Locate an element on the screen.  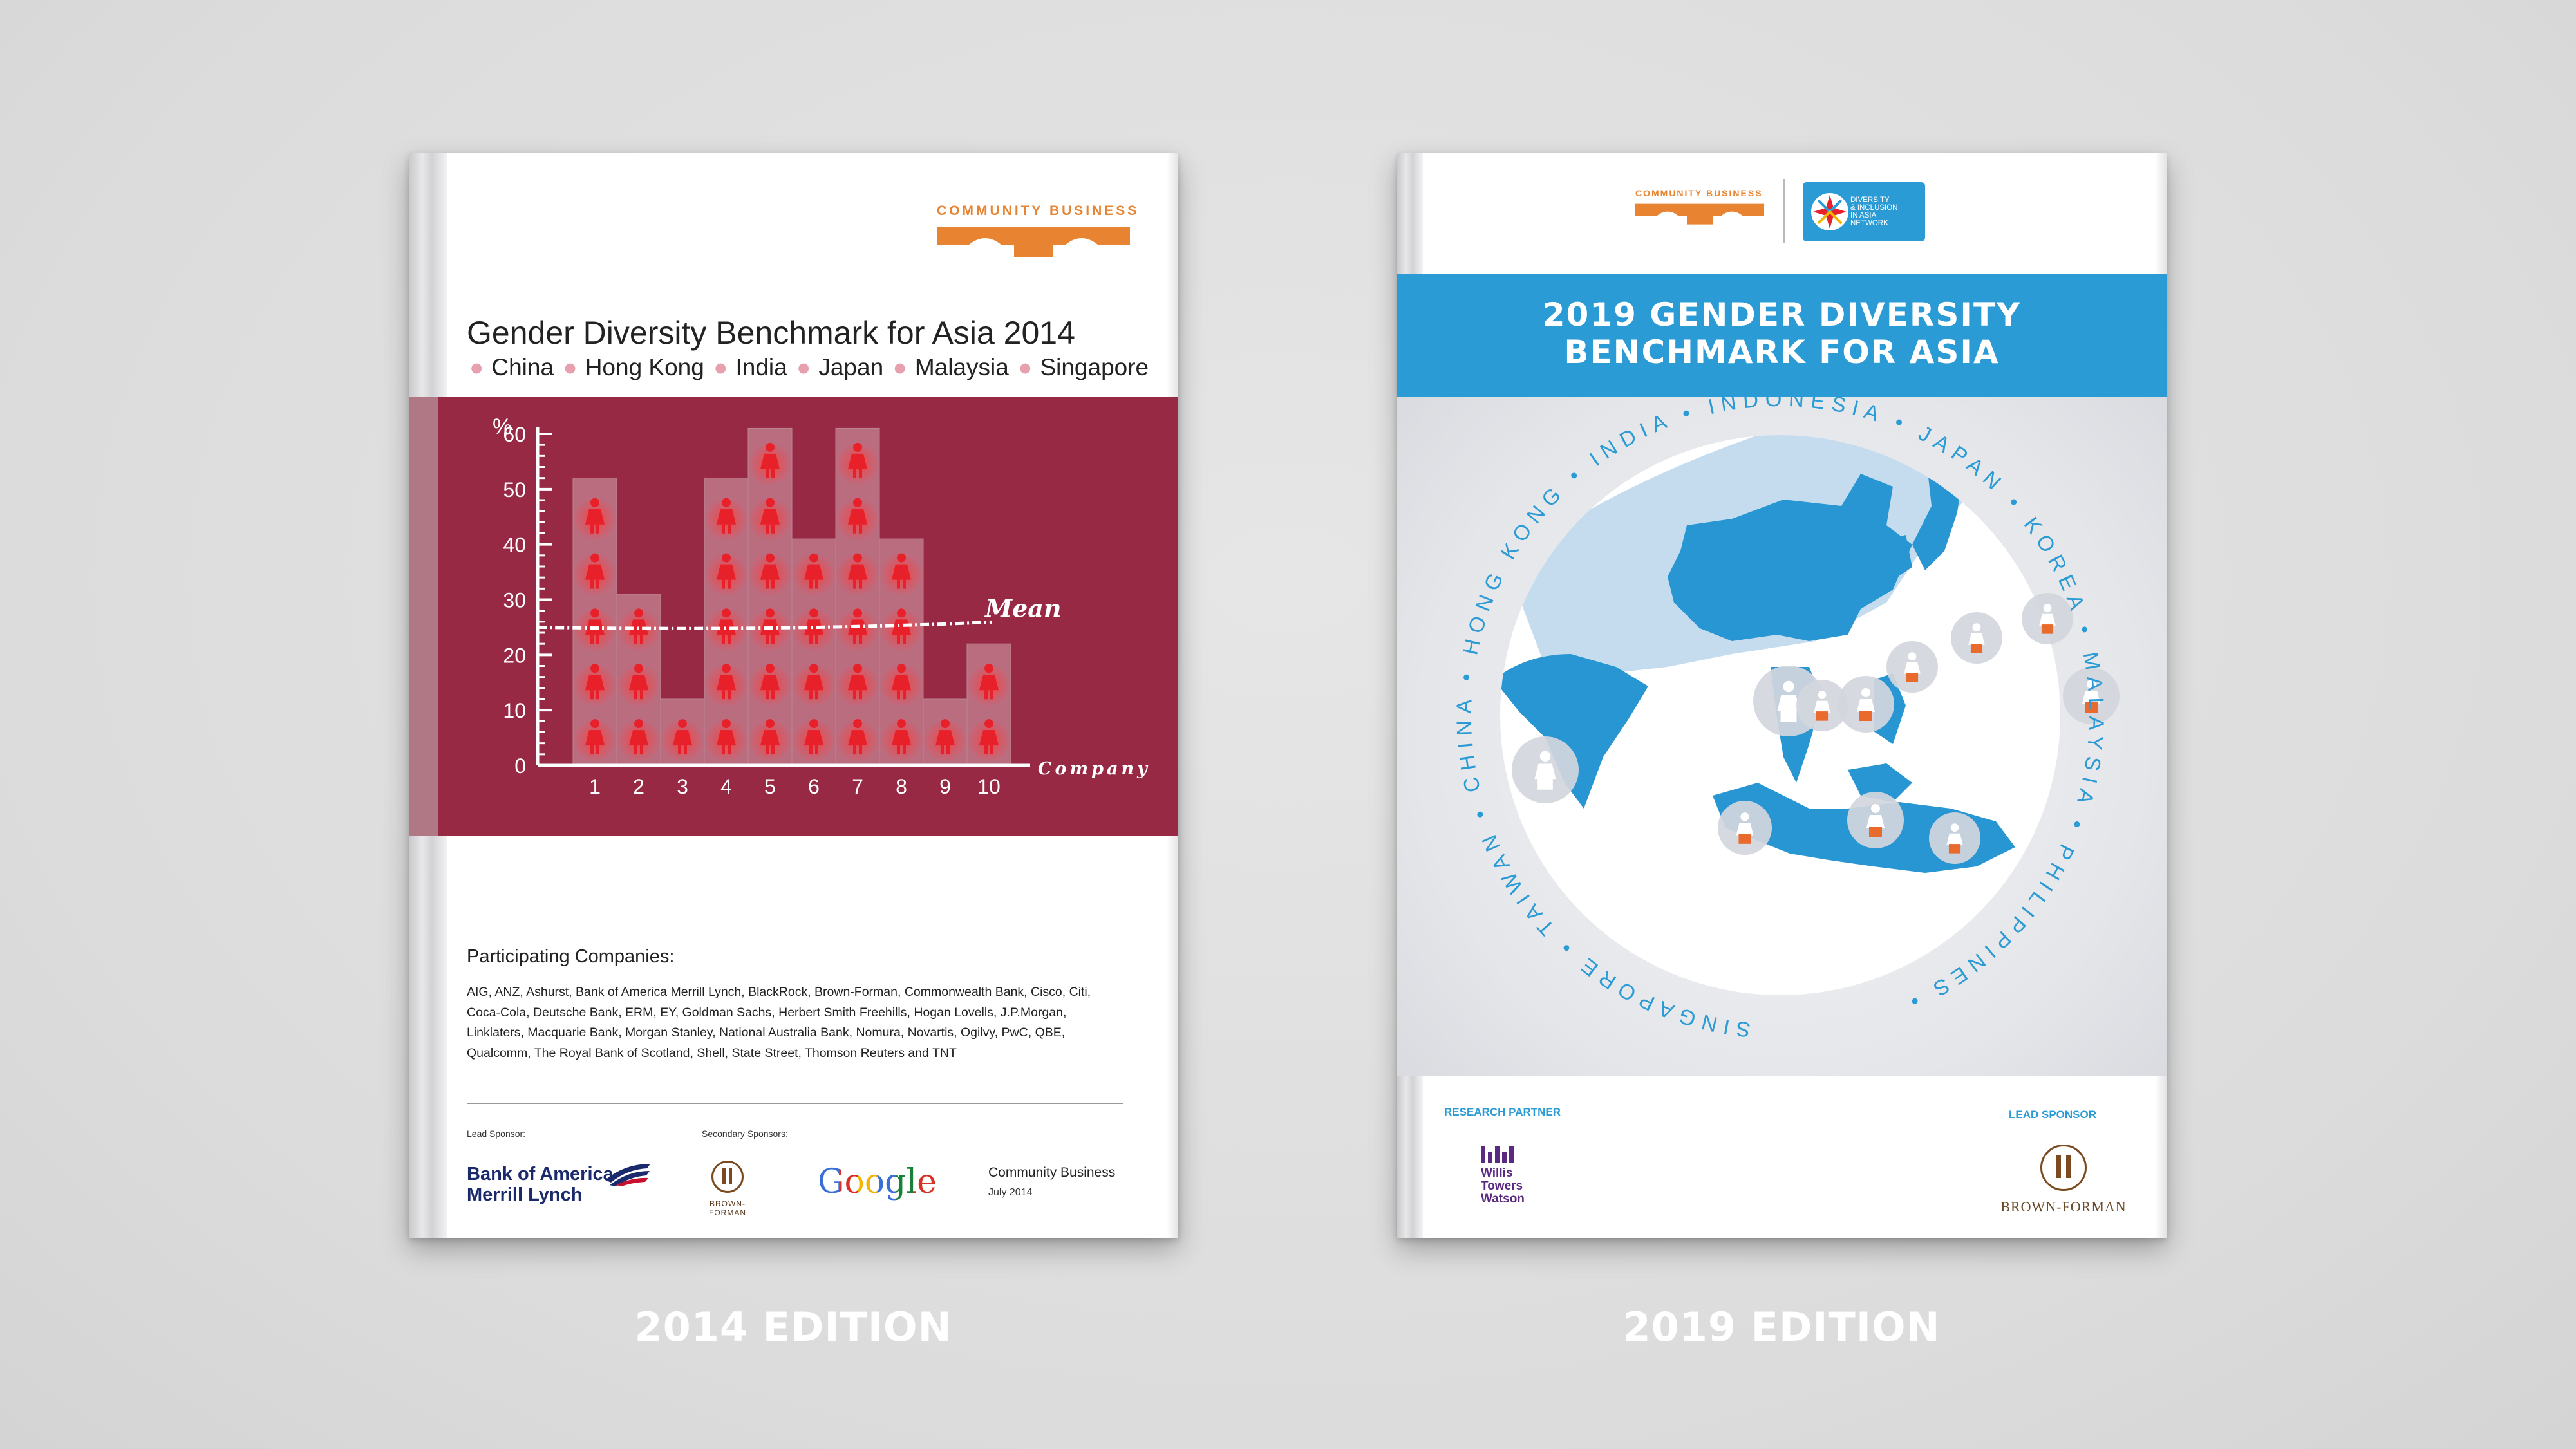
y-tick-label: 0 is located at coordinates (520, 766).